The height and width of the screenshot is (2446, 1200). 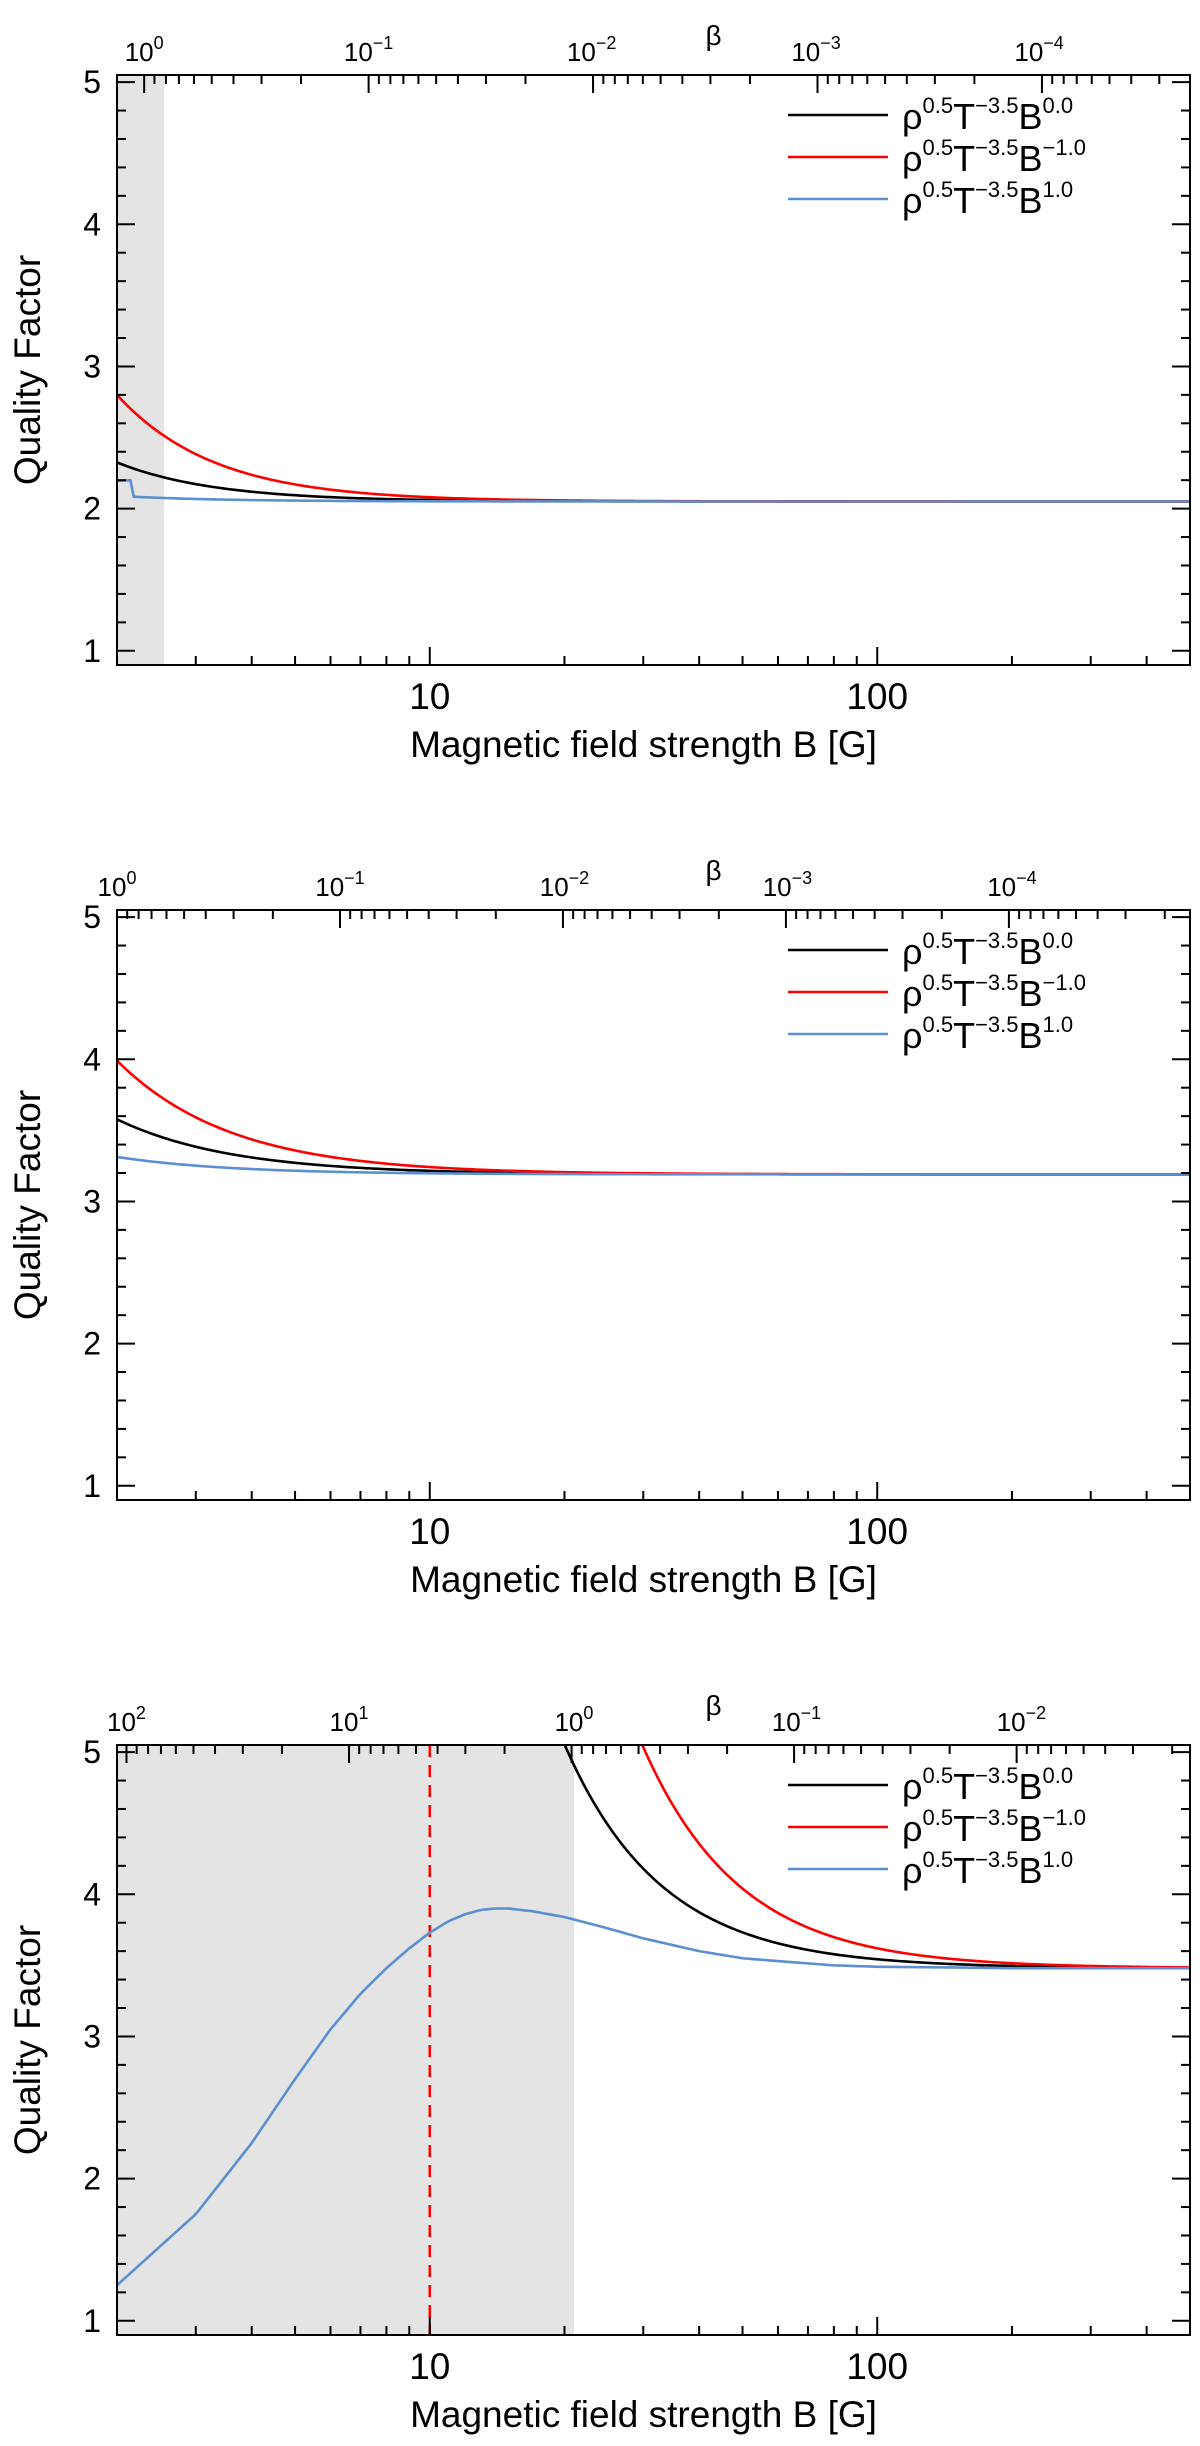 I want to click on beta-tick-label: 10¹, so click(x=349, y=1720).